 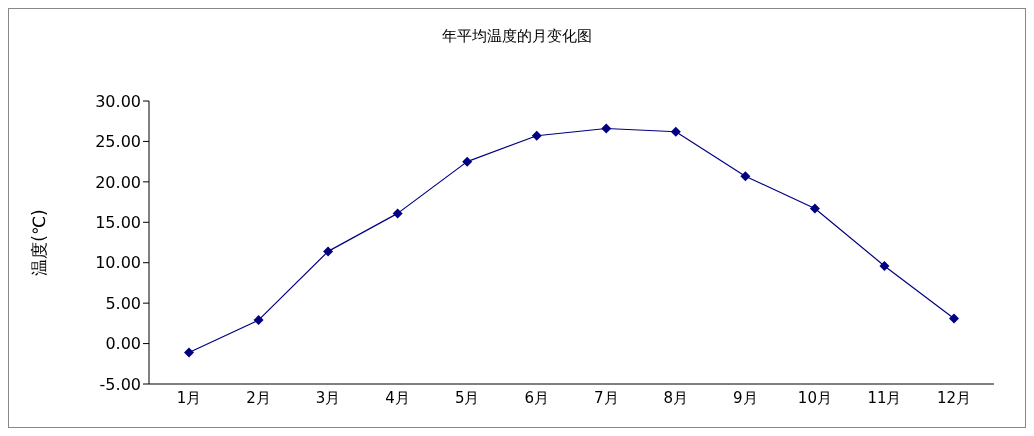 What do you see at coordinates (536, 397) in the screenshot?
I see `x-tick-label: 6月` at bounding box center [536, 397].